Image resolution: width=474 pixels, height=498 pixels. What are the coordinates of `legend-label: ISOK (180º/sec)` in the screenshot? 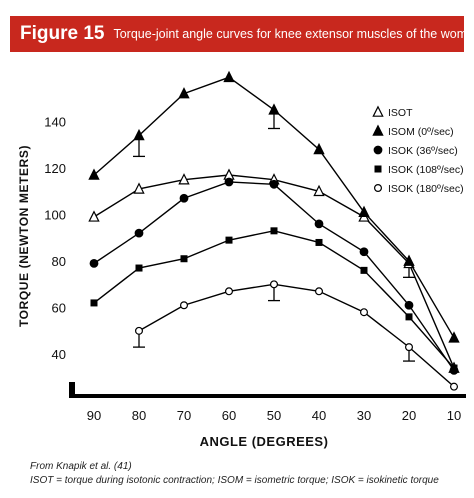 It's located at (426, 189).